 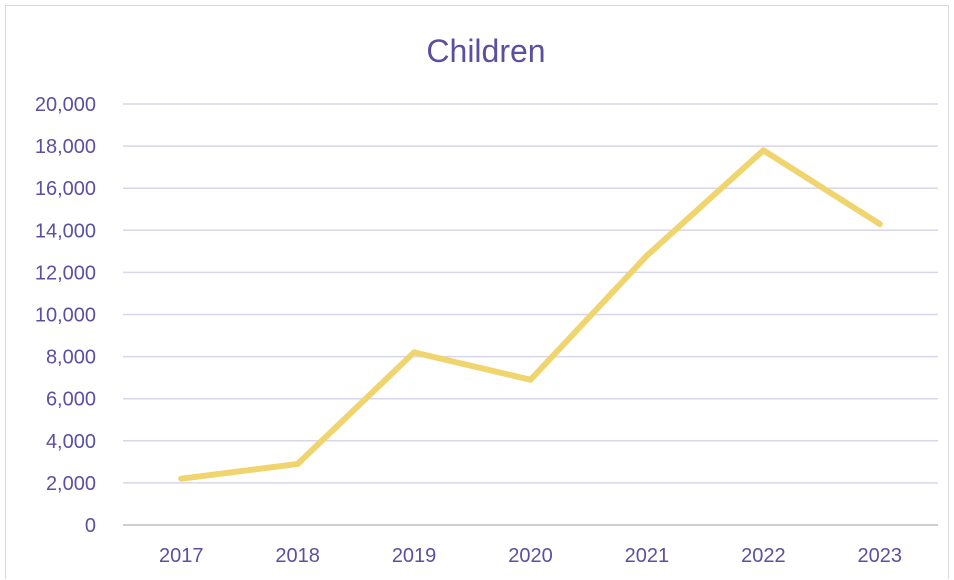 I want to click on y-tick-label: 20,000, so click(x=65, y=105).